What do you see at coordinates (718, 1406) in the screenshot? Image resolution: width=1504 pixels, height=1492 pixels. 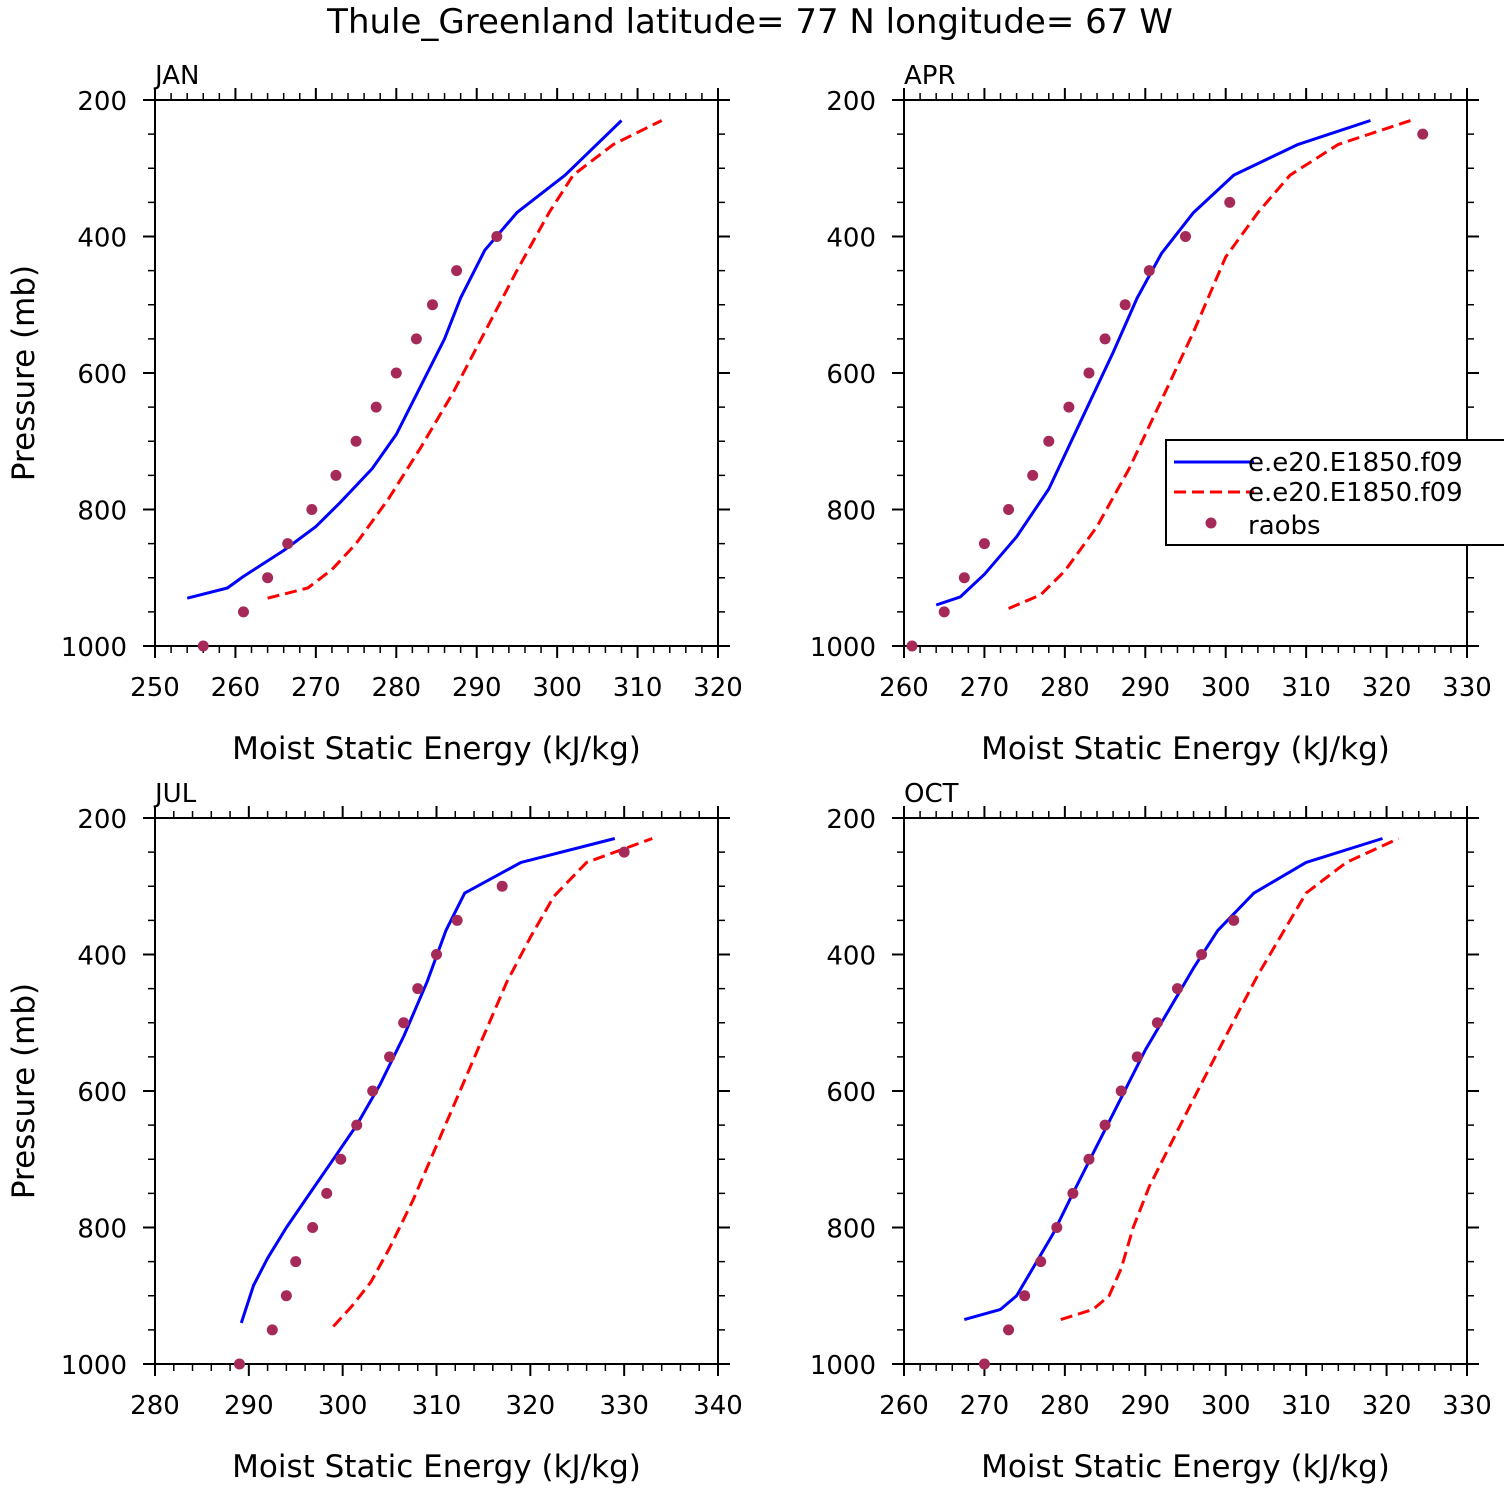 I see `x-tick-label: 340` at bounding box center [718, 1406].